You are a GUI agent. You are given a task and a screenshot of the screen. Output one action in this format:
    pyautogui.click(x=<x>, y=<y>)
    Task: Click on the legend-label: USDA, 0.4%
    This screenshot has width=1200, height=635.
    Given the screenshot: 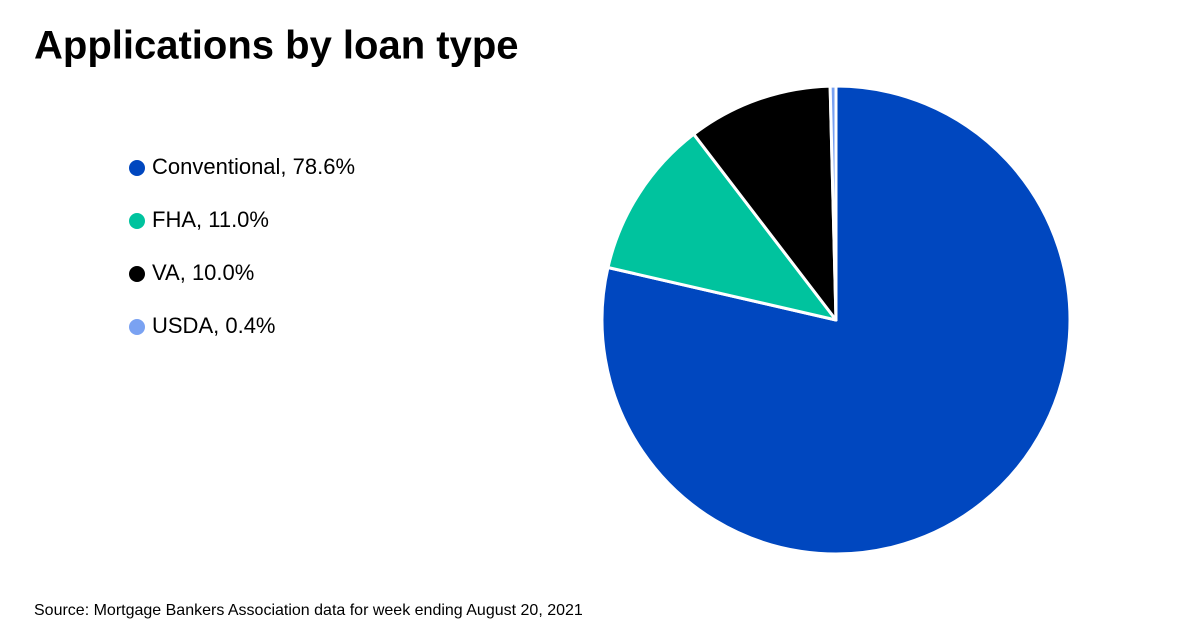 What is the action you would take?
    pyautogui.click(x=214, y=325)
    